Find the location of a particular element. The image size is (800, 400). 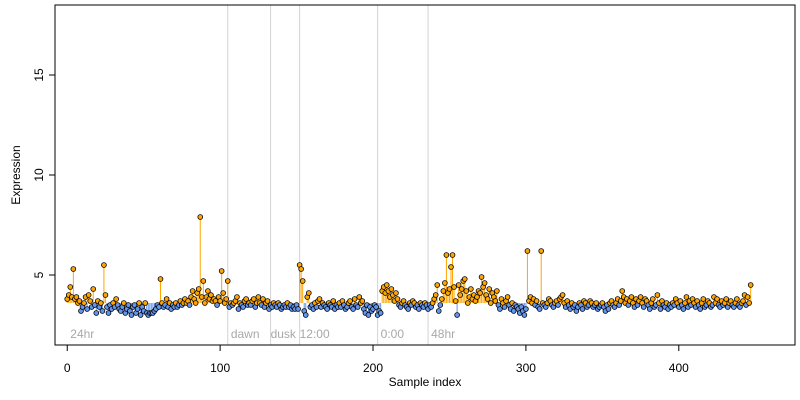

y-tick-label: 15 is located at coordinates (39, 75).